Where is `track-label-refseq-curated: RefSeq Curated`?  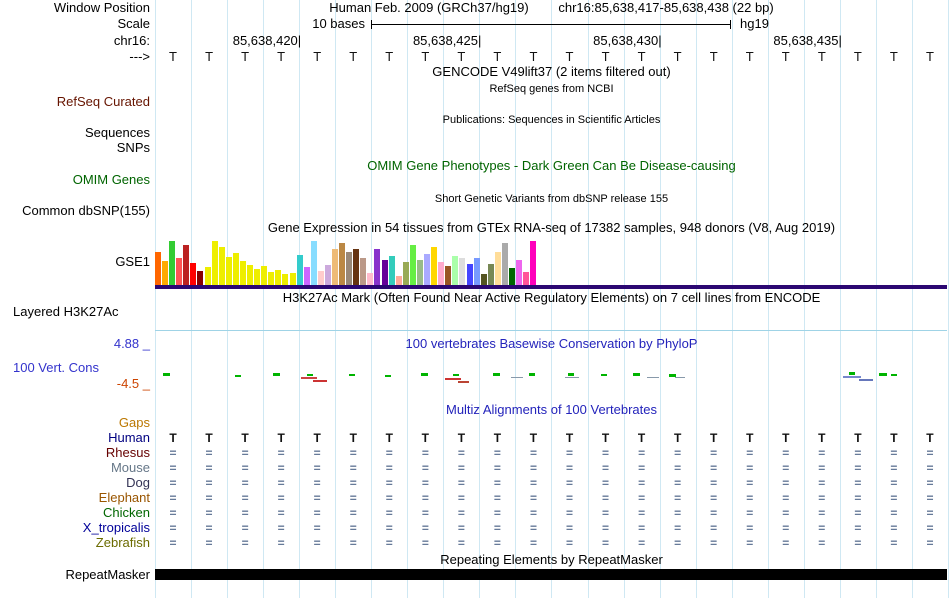
track-label-refseq-curated: RefSeq Curated is located at coordinates (103, 101).